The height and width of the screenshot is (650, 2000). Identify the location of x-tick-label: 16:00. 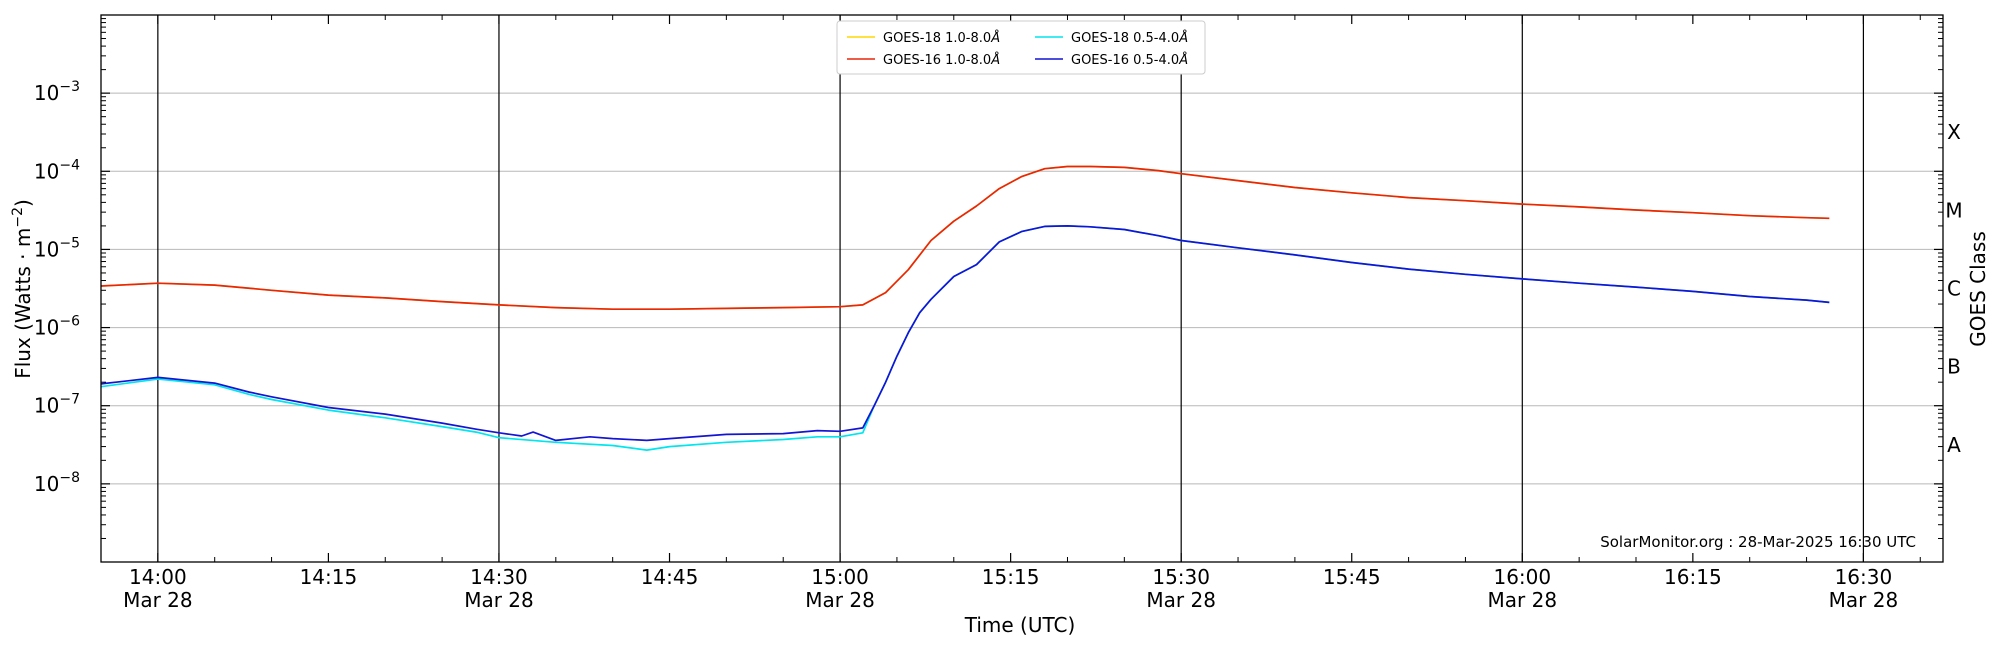
(1522, 577).